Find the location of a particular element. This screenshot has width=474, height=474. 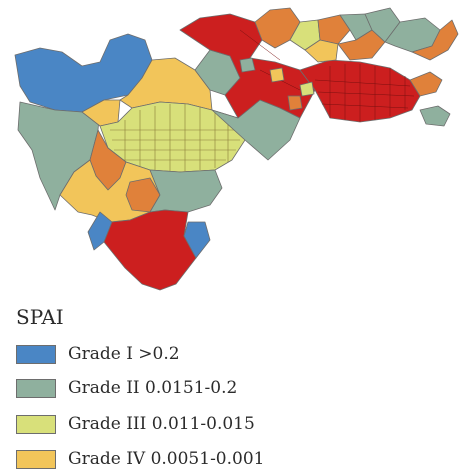

legend-item-grade-4: Grade IV 0.0051-0.001 is located at coordinates (140, 459).